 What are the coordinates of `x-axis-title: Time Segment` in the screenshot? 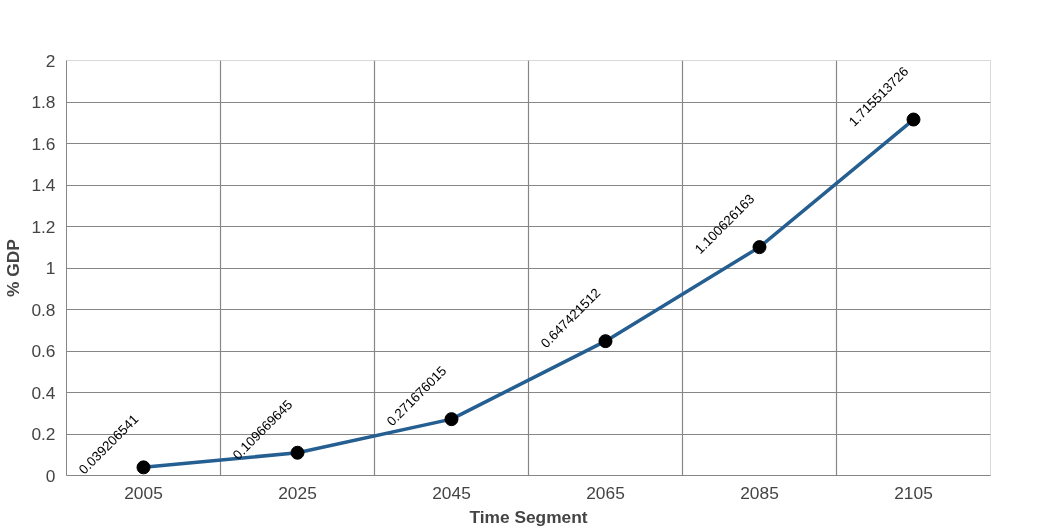 It's located at (528, 516).